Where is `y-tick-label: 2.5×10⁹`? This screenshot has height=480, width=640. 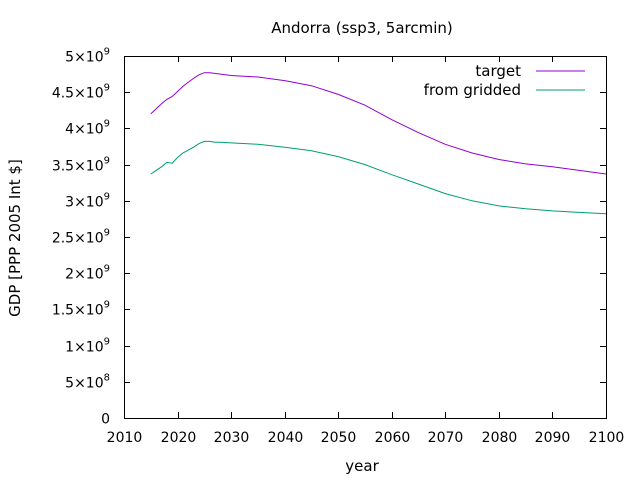
y-tick-label: 2.5×10⁹ is located at coordinates (81, 237).